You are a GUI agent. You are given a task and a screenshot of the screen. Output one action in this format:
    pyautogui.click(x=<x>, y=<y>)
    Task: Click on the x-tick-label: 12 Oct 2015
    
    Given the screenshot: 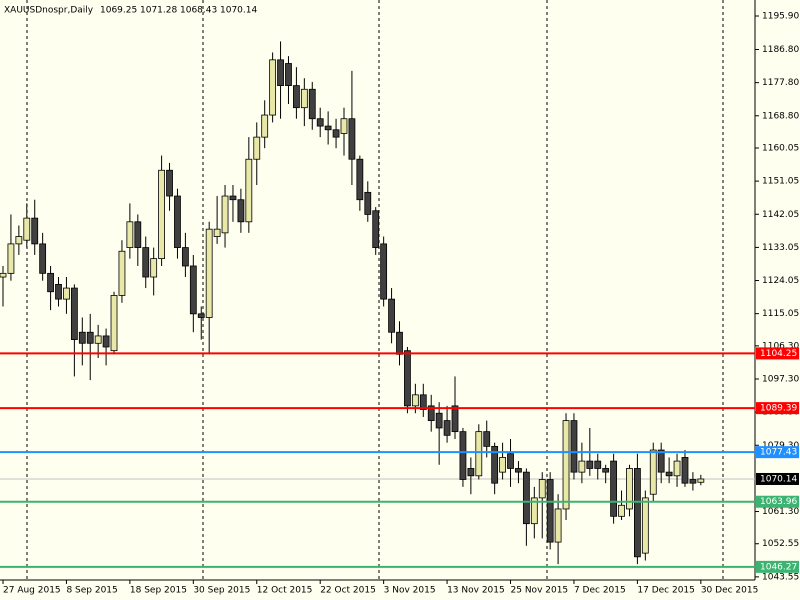 What is the action you would take?
    pyautogui.click(x=285, y=591)
    